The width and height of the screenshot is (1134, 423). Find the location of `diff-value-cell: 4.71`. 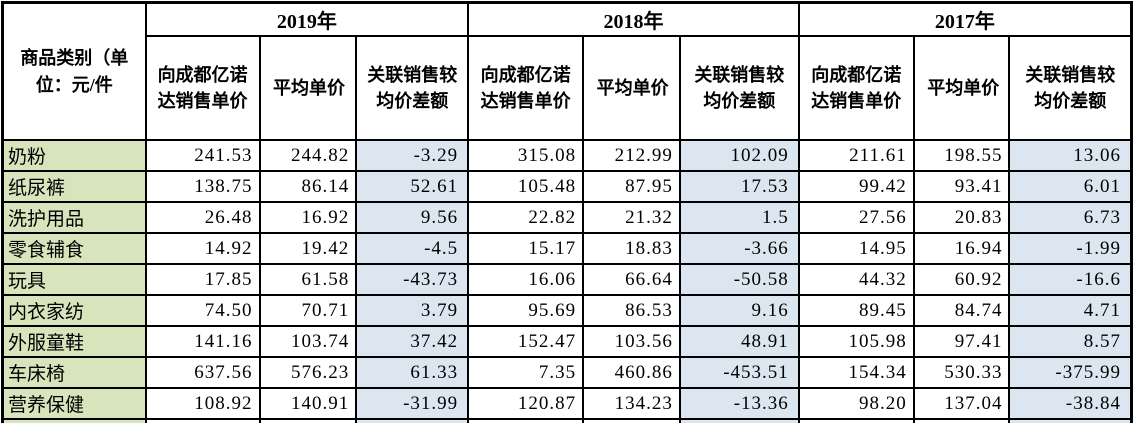

diff-value-cell: 4.71 is located at coordinates (1070, 310).